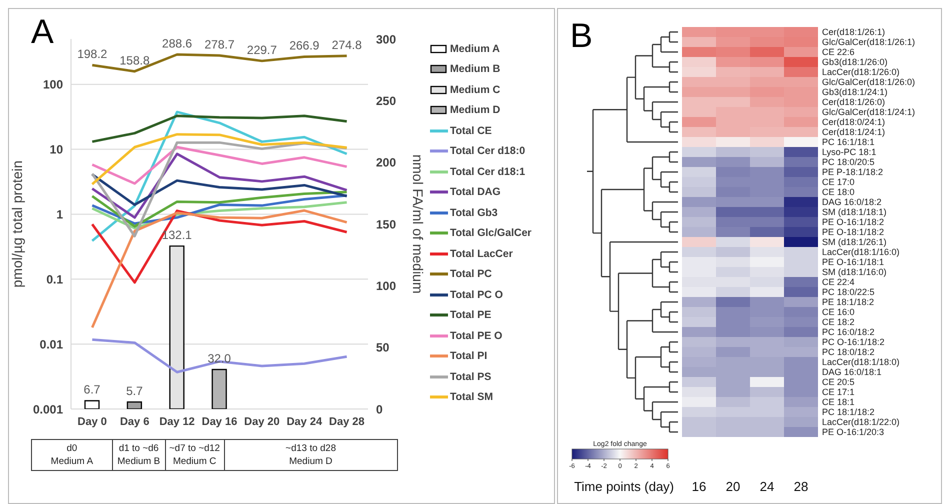 The image size is (948, 504). What do you see at coordinates (386, 224) in the screenshot?
I see `y2-tick-label: 150` at bounding box center [386, 224].